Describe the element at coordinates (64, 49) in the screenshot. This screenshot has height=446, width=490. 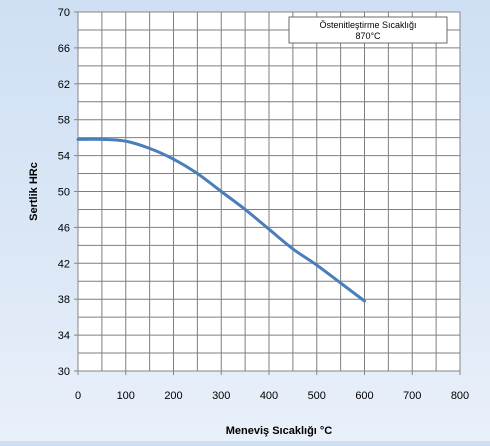
I see `y-tick-label: 66` at that location.